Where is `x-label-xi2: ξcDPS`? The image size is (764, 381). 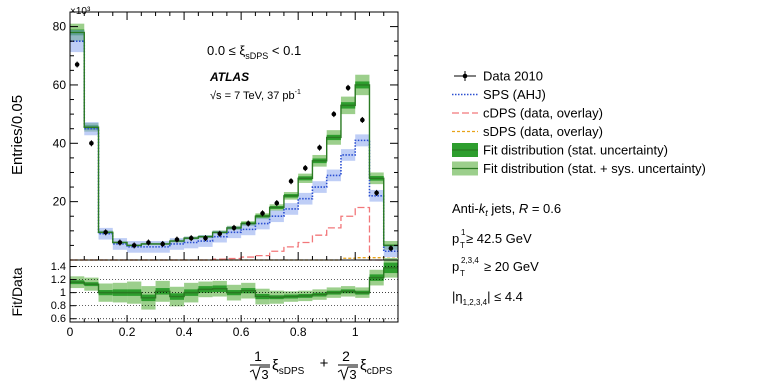 x-label-xi2: ξcDPS is located at coordinates (376, 367).